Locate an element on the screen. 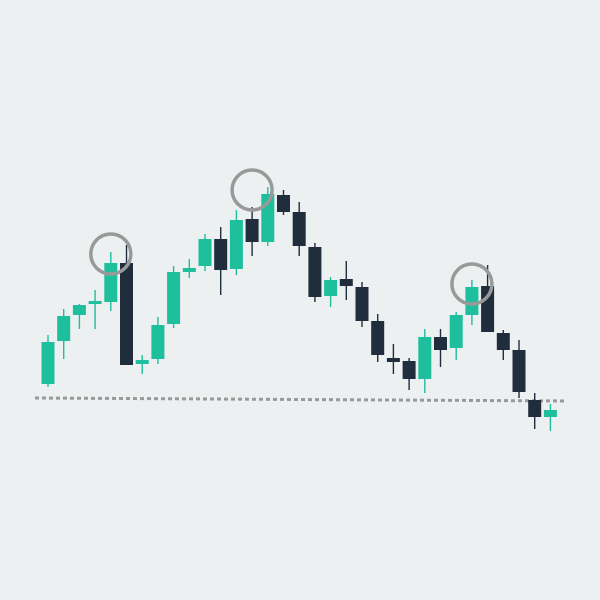 This screenshot has height=600, width=600. support-line is located at coordinates (300, 399).